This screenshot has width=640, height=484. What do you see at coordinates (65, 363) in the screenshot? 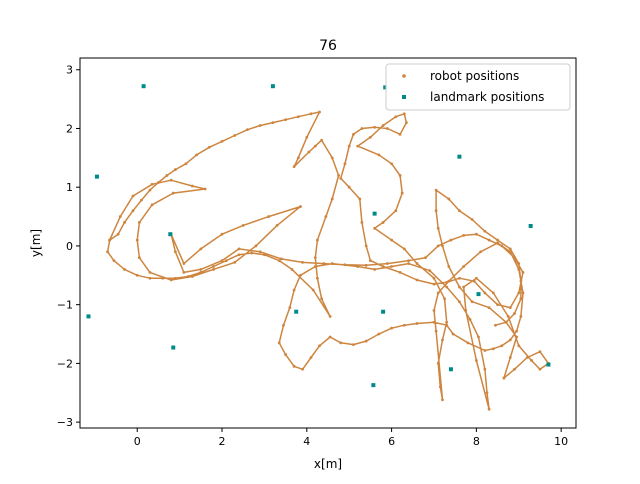
I see `y-tick-label: −2` at bounding box center [65, 363].